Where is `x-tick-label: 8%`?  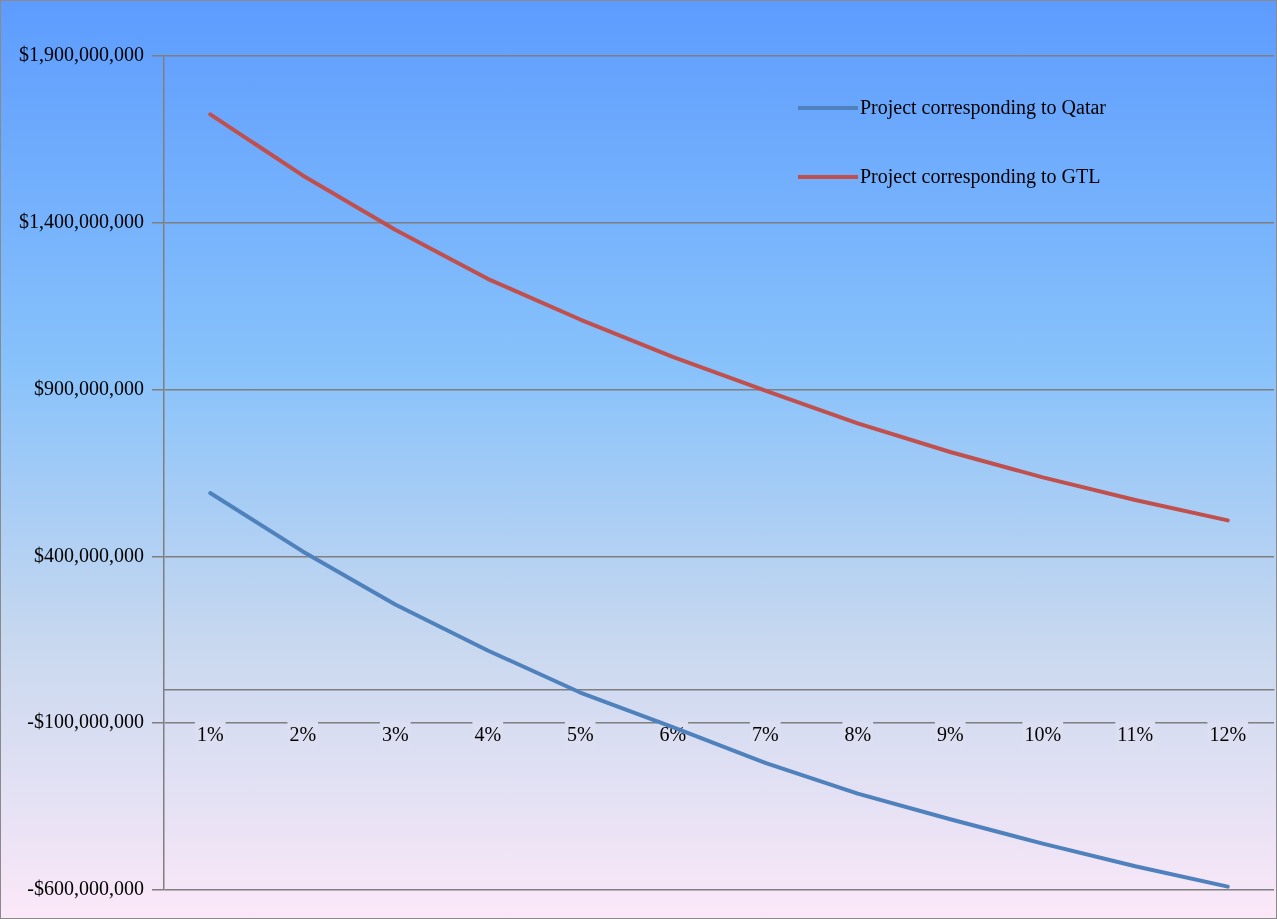
x-tick-label: 8% is located at coordinates (858, 734).